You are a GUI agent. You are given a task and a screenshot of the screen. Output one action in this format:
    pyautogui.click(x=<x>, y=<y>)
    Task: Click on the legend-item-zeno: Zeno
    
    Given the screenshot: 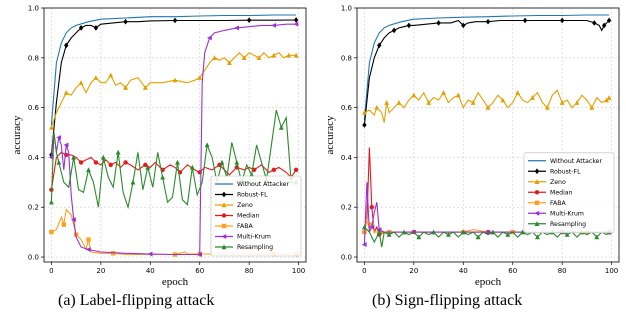 What is the action you would take?
    pyautogui.click(x=234, y=205)
    